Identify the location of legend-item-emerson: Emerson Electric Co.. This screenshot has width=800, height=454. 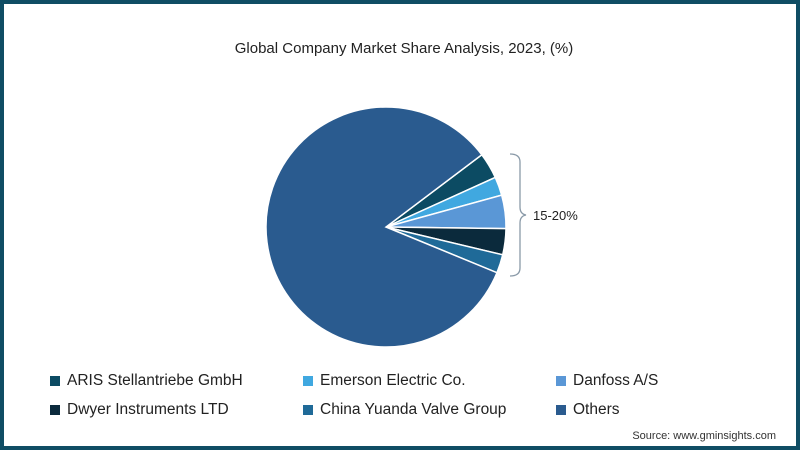
(384, 381).